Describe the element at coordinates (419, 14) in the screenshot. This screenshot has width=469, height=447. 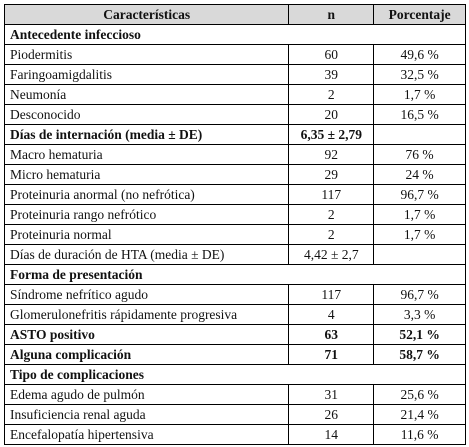
I see `header-cell: Porcentaje` at that location.